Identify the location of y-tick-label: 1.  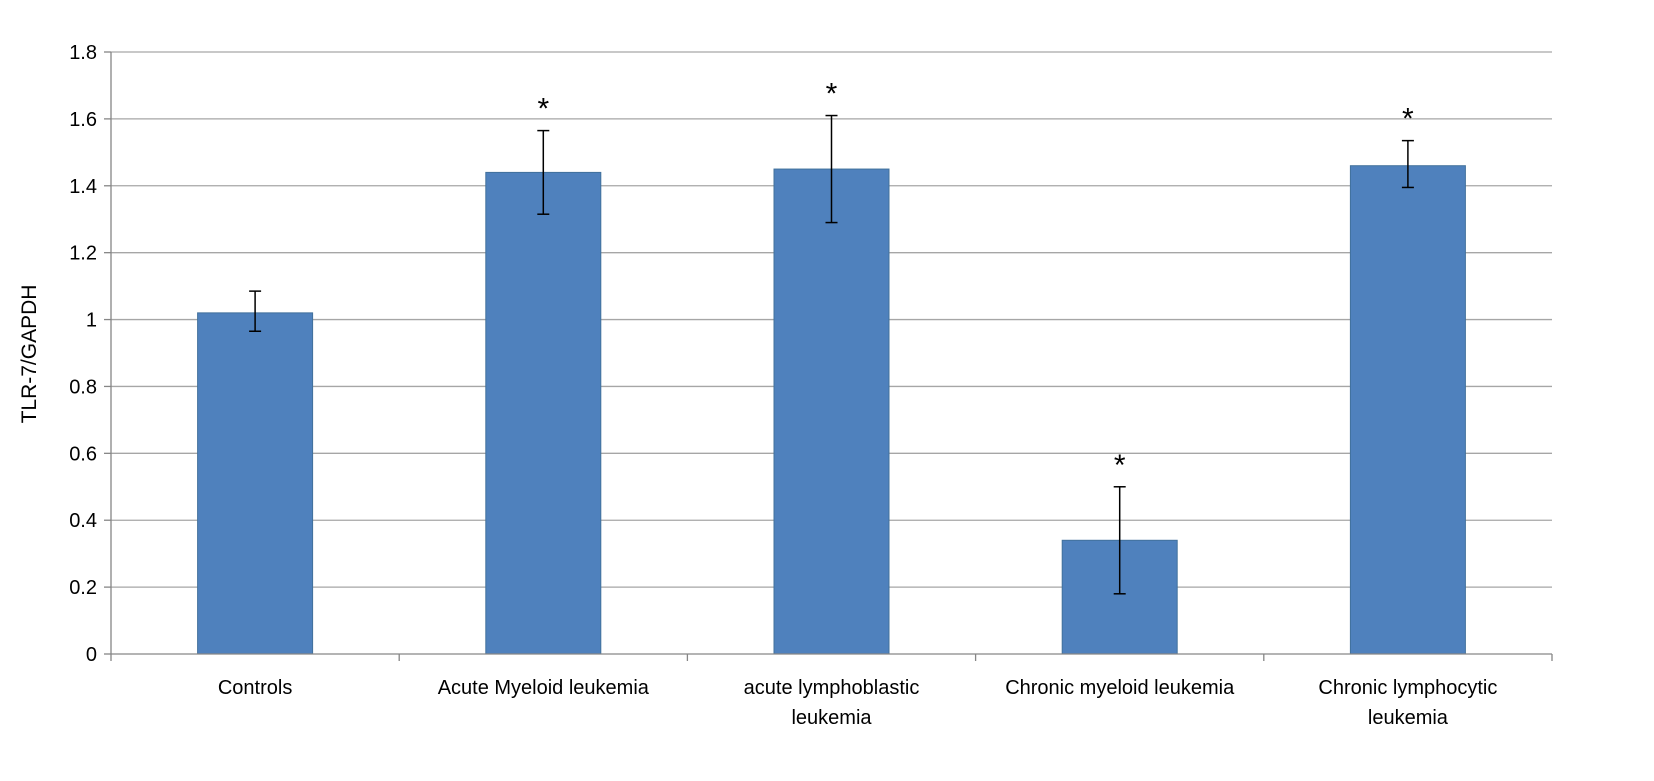
(91, 321).